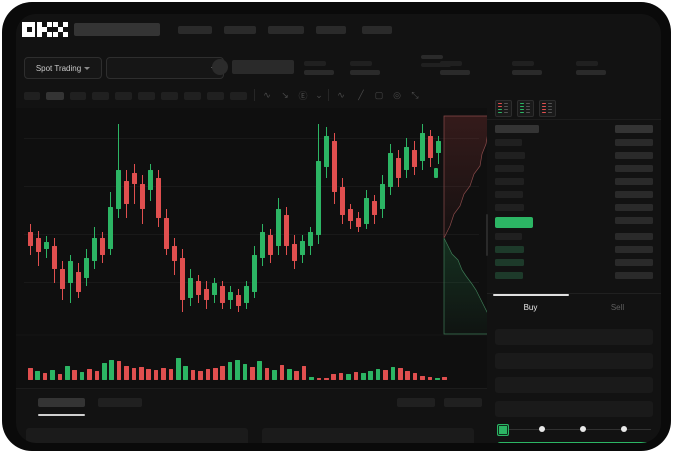  I want to click on trend-line-icon: ↘, so click(285, 94).